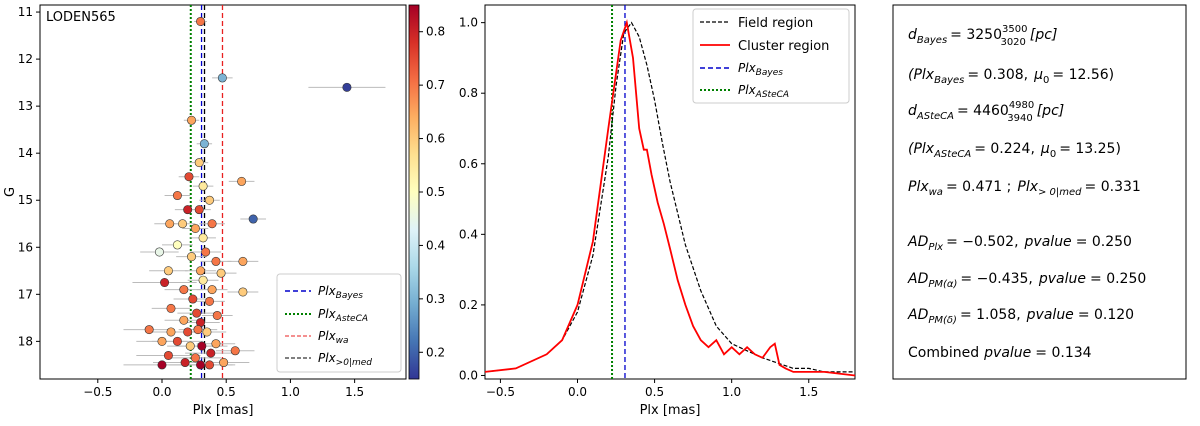 The image size is (1200, 426). What do you see at coordinates (1024, 188) in the screenshot?
I see `plx-wa-med-line: Plxwa = 0.471 ; Plx> 0|med = 0.331` at bounding box center [1024, 188].